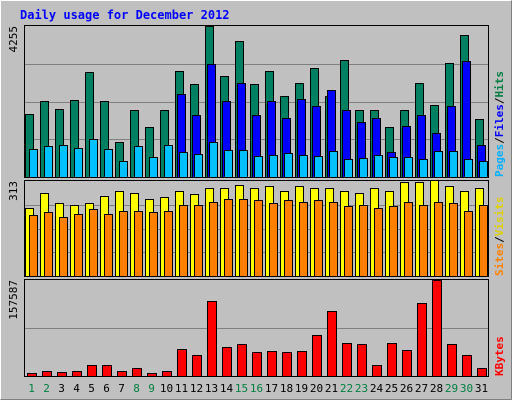  What do you see at coordinates (436, 388) in the screenshot?
I see `x-tick-label: 28` at bounding box center [436, 388].